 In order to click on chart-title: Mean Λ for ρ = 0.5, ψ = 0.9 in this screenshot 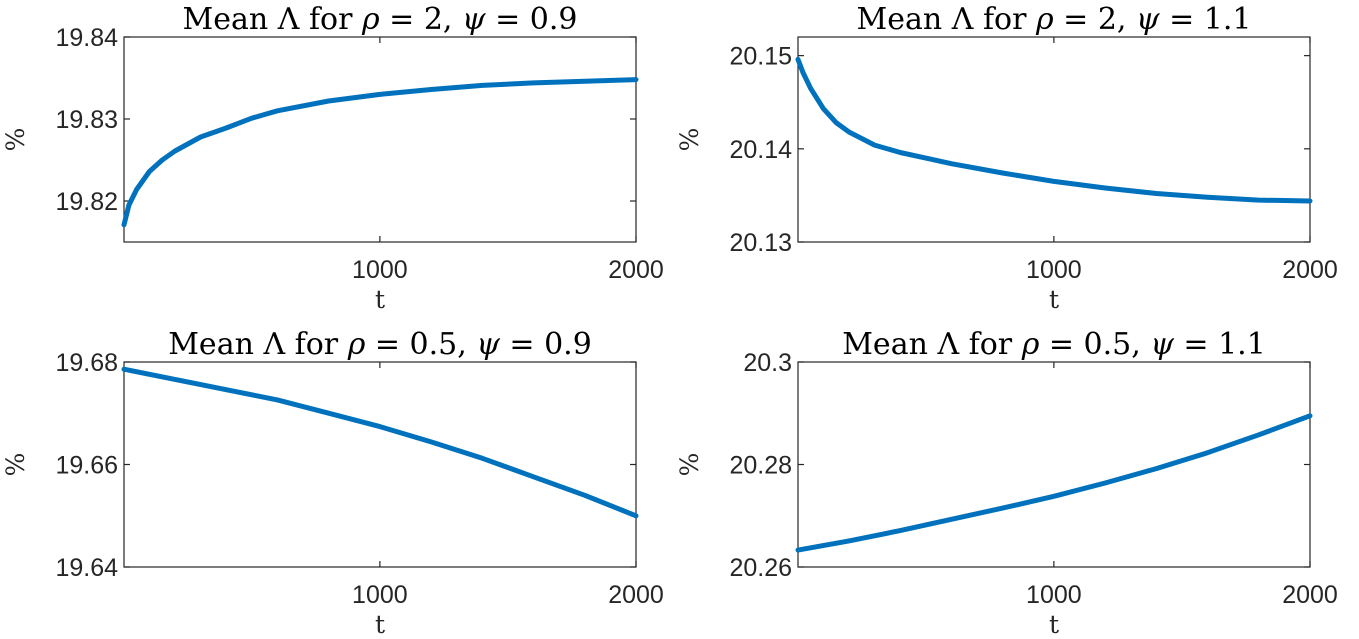, I will do `click(380, 344)`.